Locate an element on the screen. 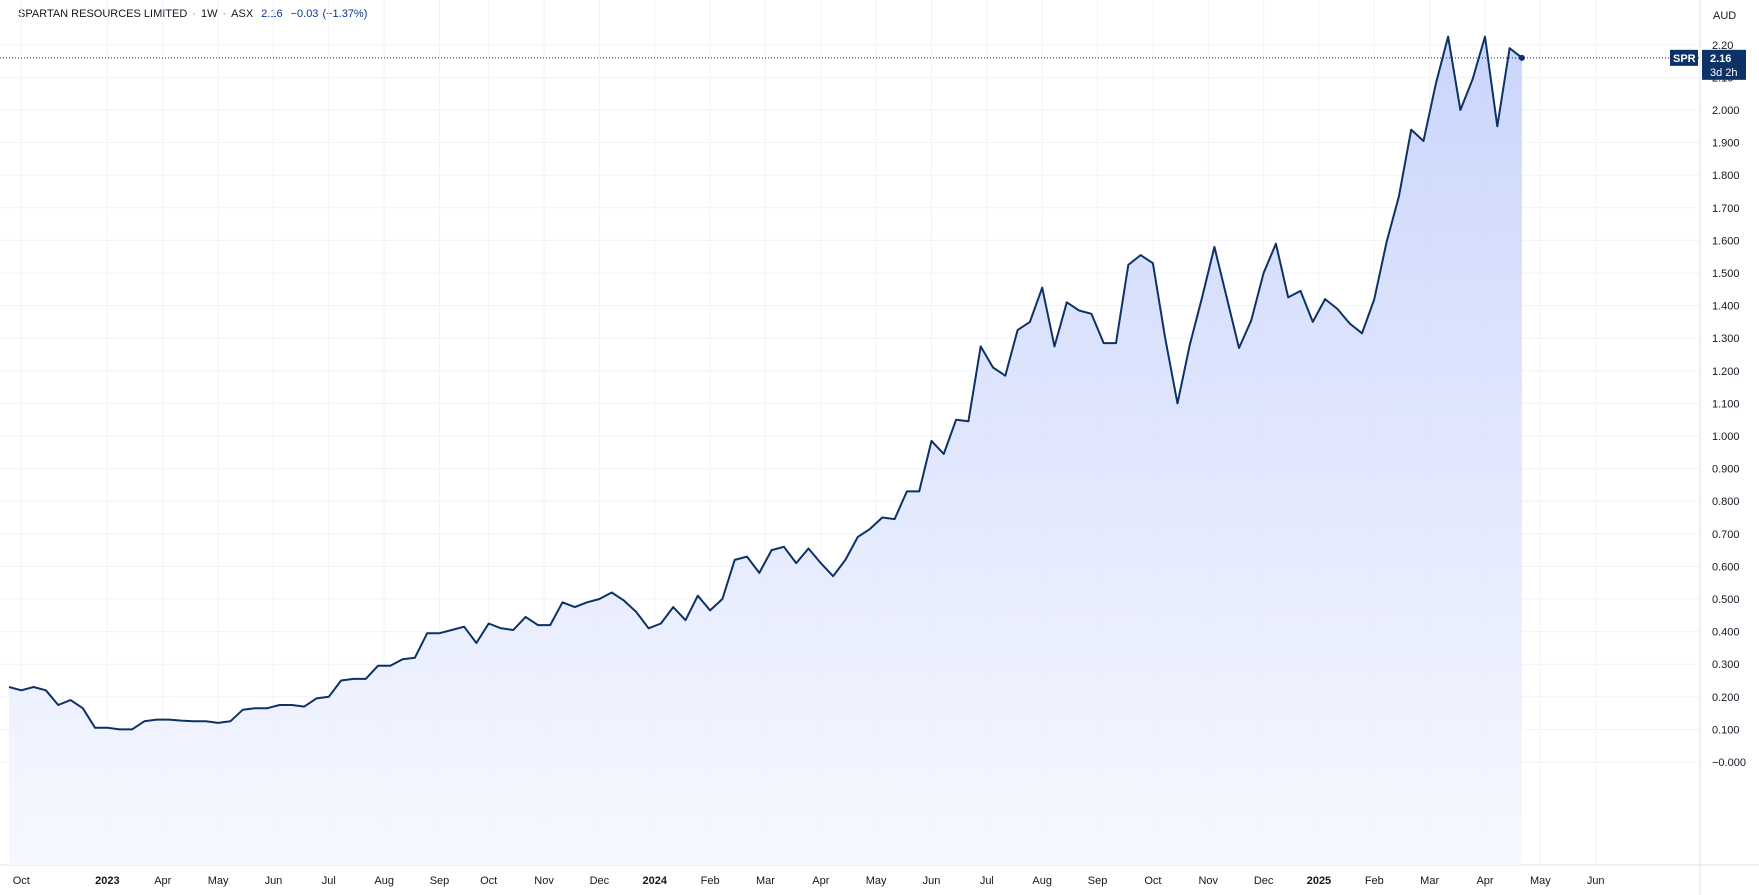  price-axis-tick-label: −0.000 is located at coordinates (1729, 763).